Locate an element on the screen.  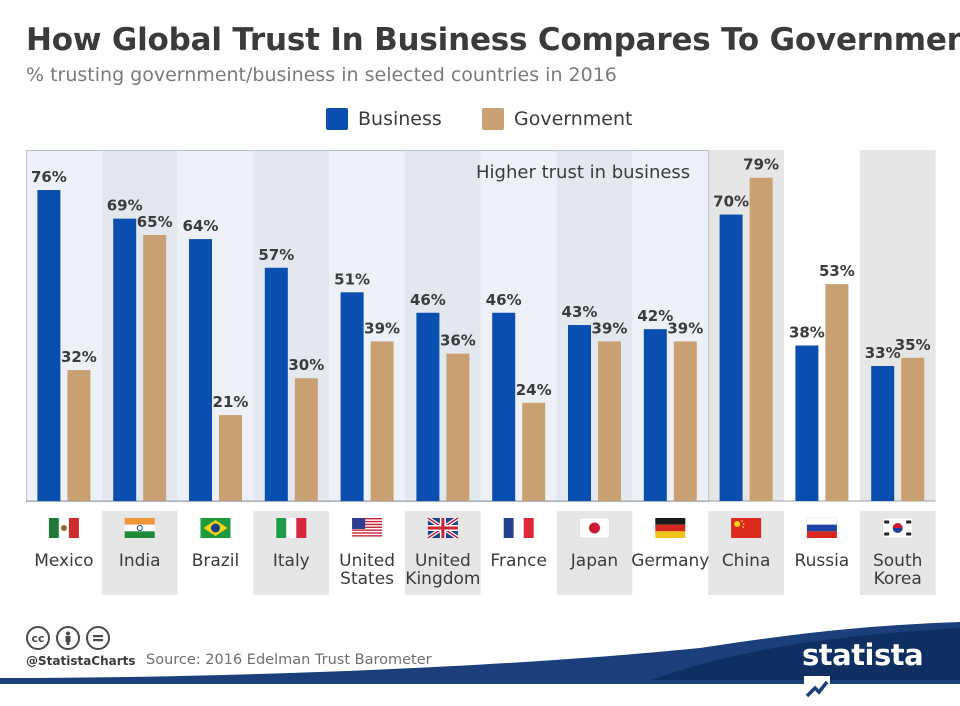
data-label-government: 36% is located at coordinates (458, 341).